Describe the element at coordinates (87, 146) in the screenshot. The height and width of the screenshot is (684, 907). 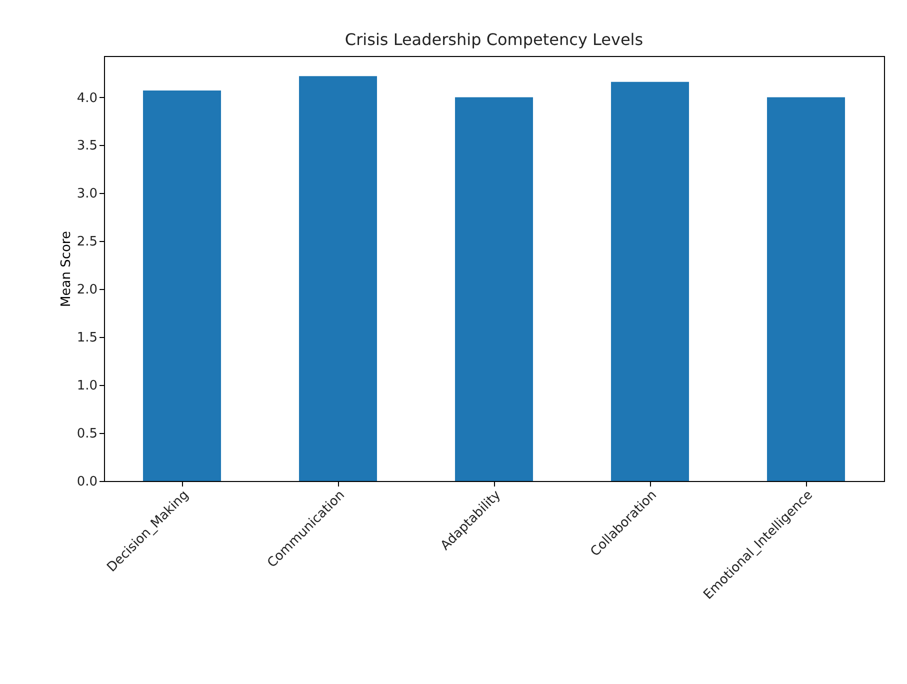
I see `y-tick-label: 3.5` at that location.